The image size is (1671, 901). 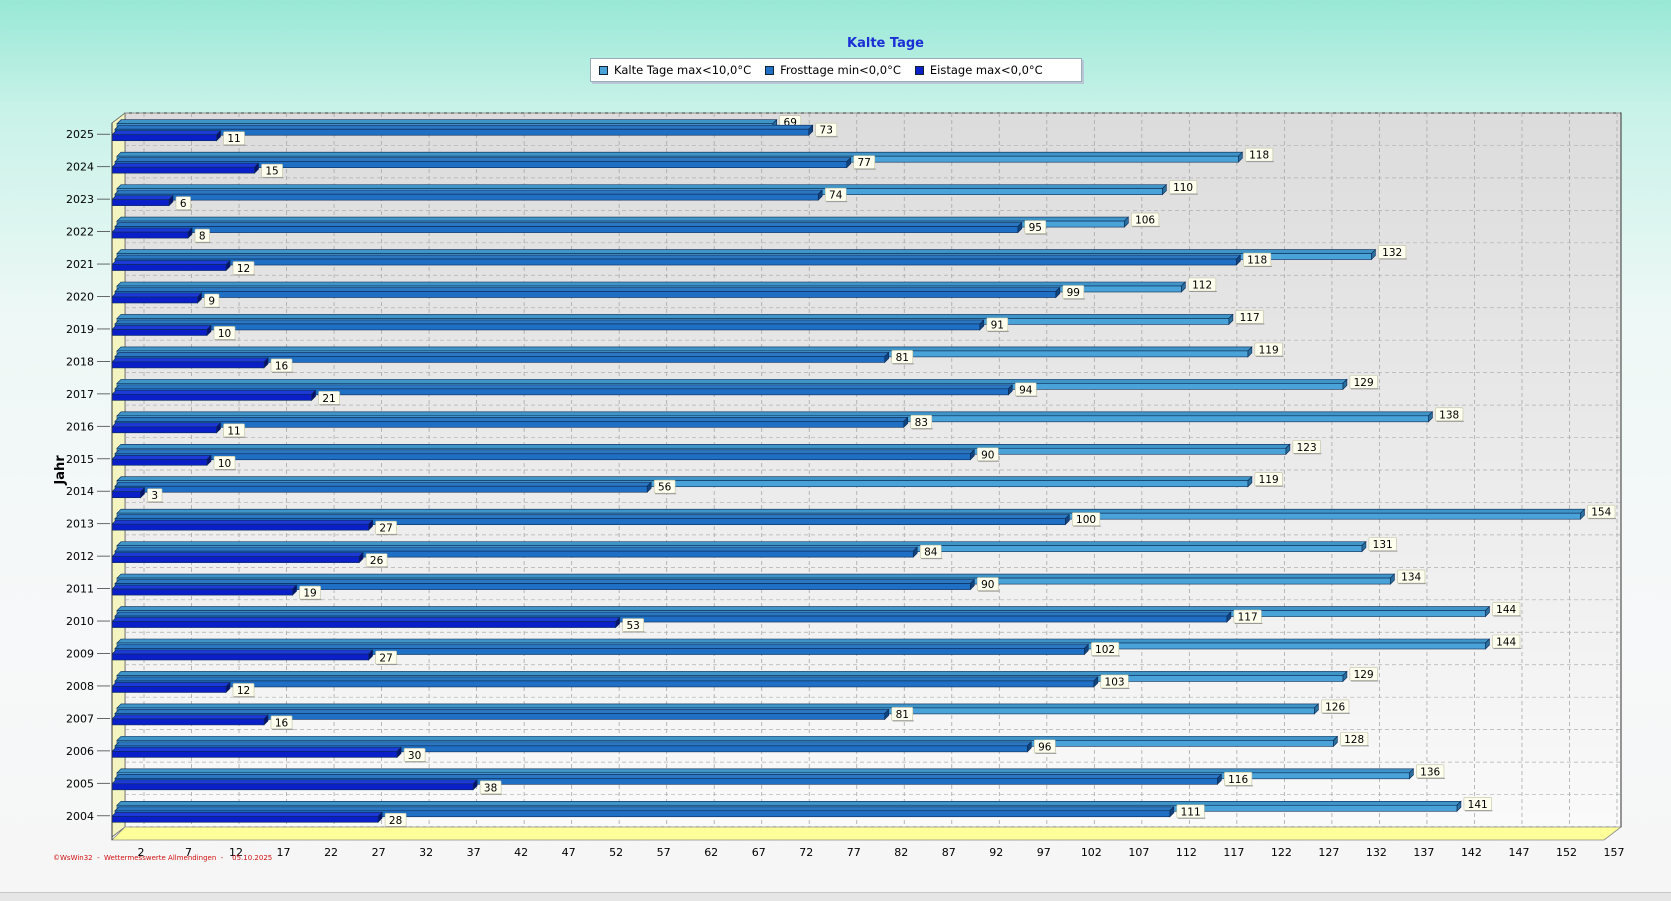 I want to click on chart-title: Kalte Tage, so click(x=885, y=43).